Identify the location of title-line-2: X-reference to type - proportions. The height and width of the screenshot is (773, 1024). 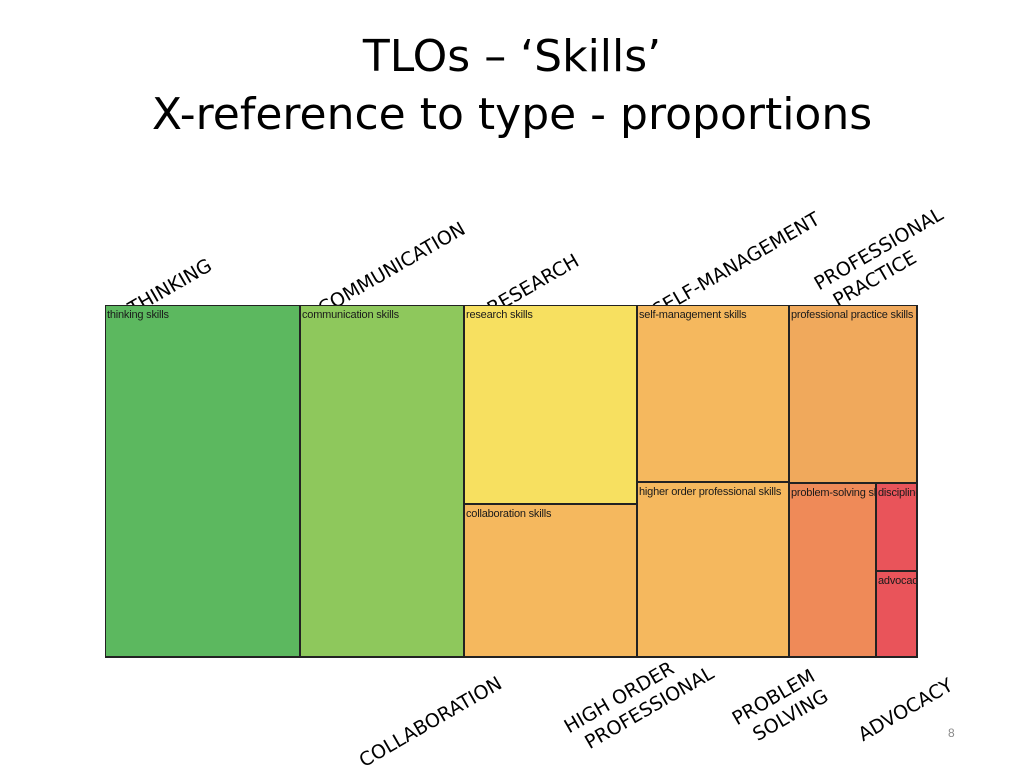
(512, 114).